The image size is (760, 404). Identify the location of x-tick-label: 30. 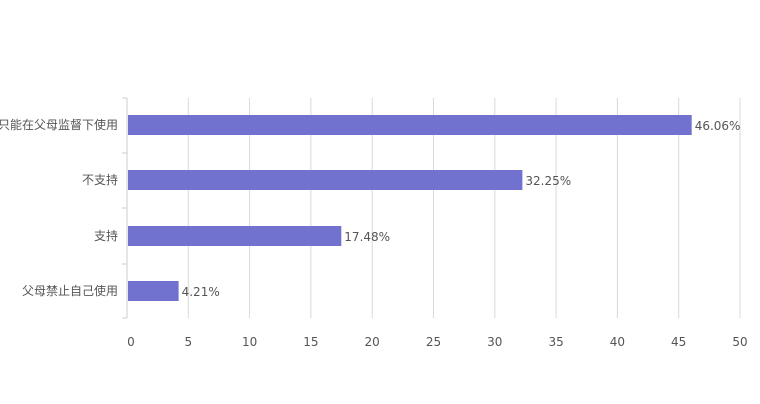
(494, 342).